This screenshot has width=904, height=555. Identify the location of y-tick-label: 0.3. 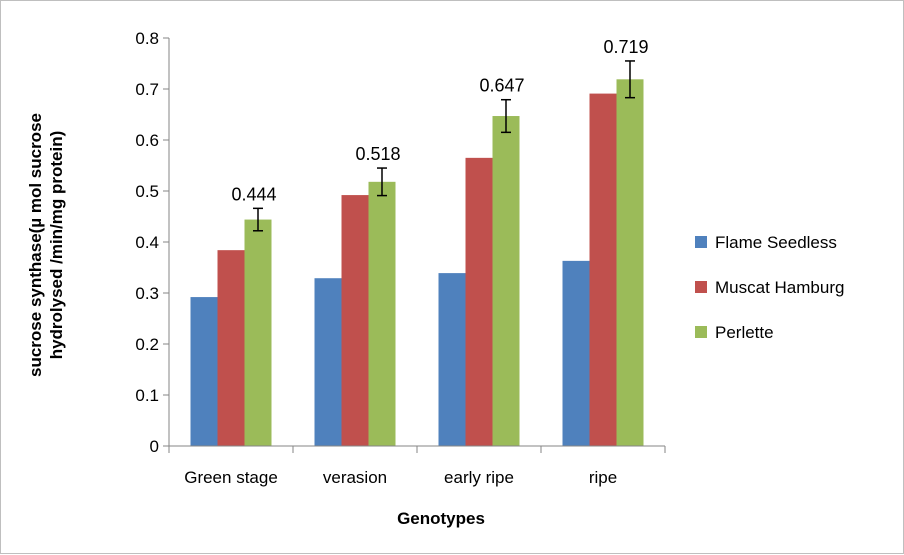
(147, 293).